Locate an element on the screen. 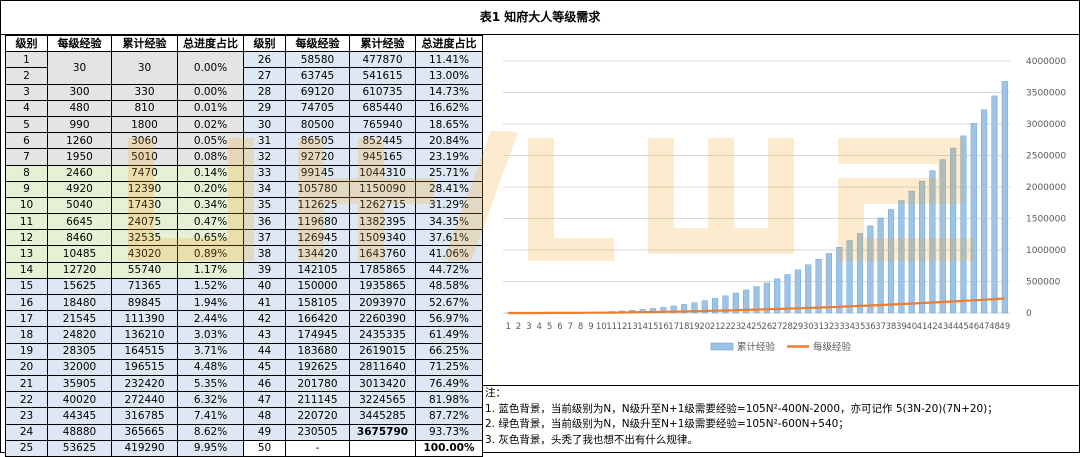 The width and height of the screenshot is (1080, 457). pct-cell: 0.02% is located at coordinates (211, 124).